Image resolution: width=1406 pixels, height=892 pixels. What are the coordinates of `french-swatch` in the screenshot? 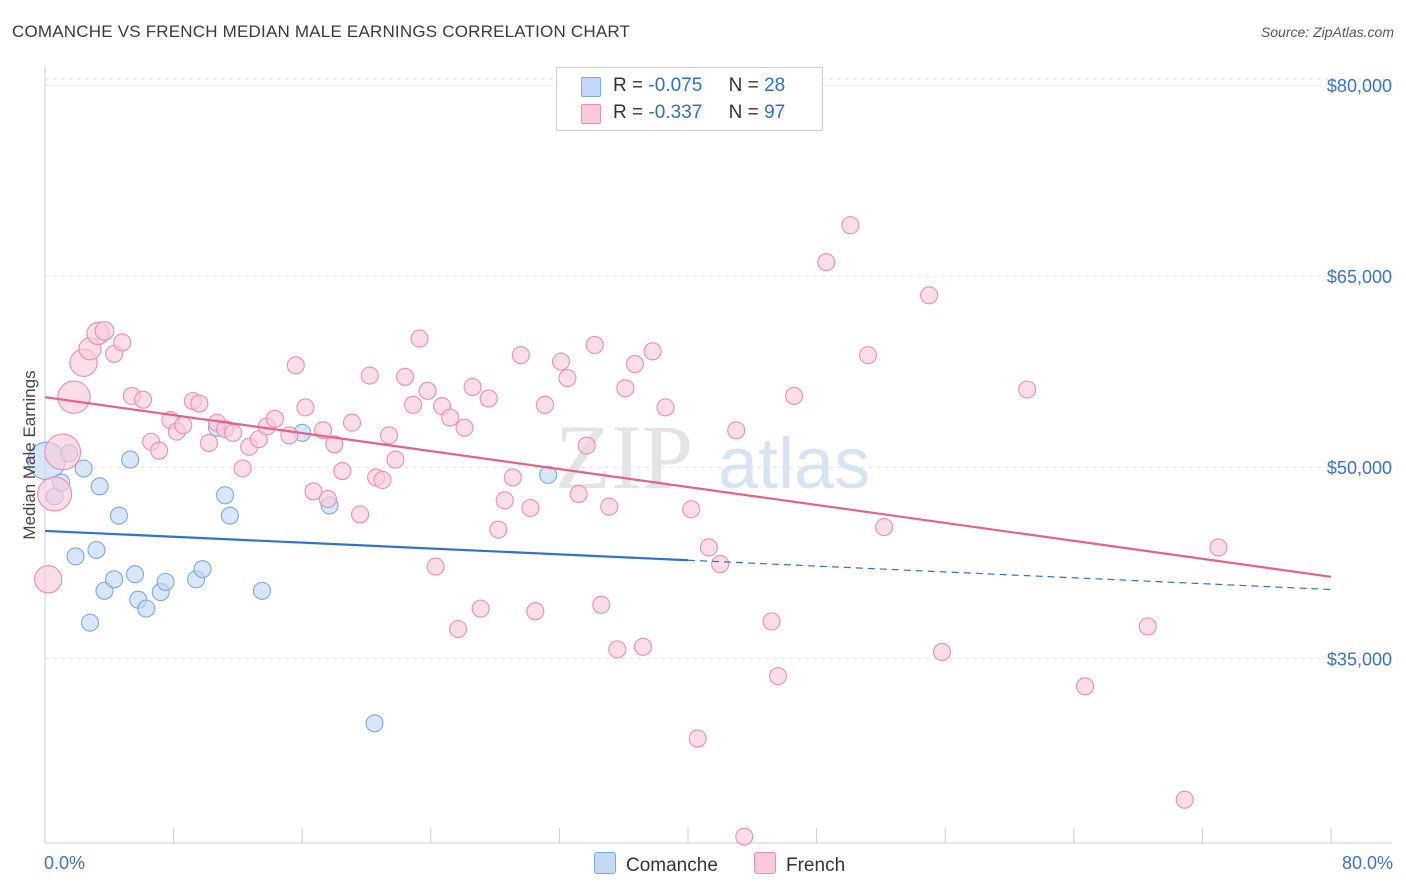 It's located at (591, 114).